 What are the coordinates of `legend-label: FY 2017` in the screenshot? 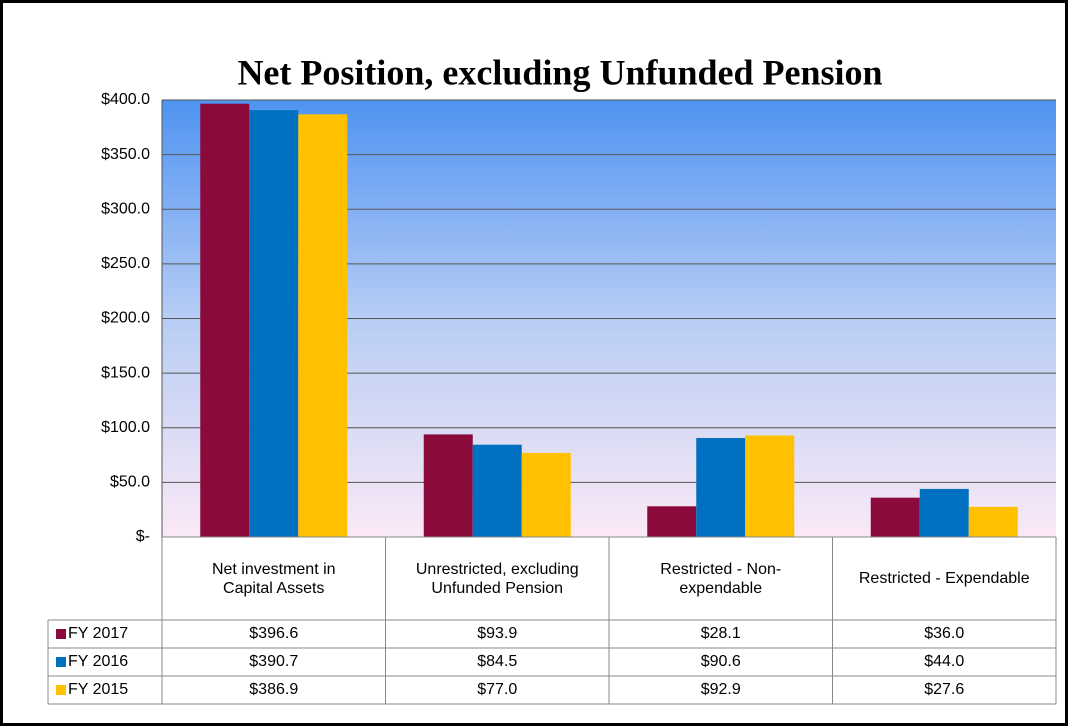 It's located at (98, 633).